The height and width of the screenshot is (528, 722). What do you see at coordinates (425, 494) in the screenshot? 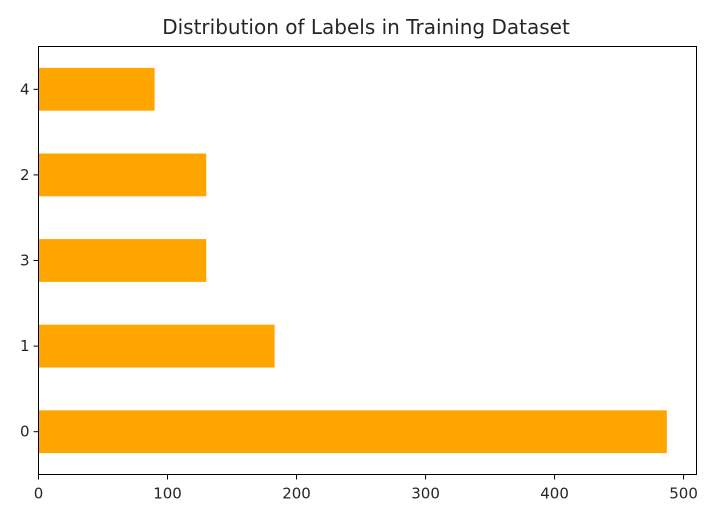
I see `x-tick-label-300: 300` at bounding box center [425, 494].